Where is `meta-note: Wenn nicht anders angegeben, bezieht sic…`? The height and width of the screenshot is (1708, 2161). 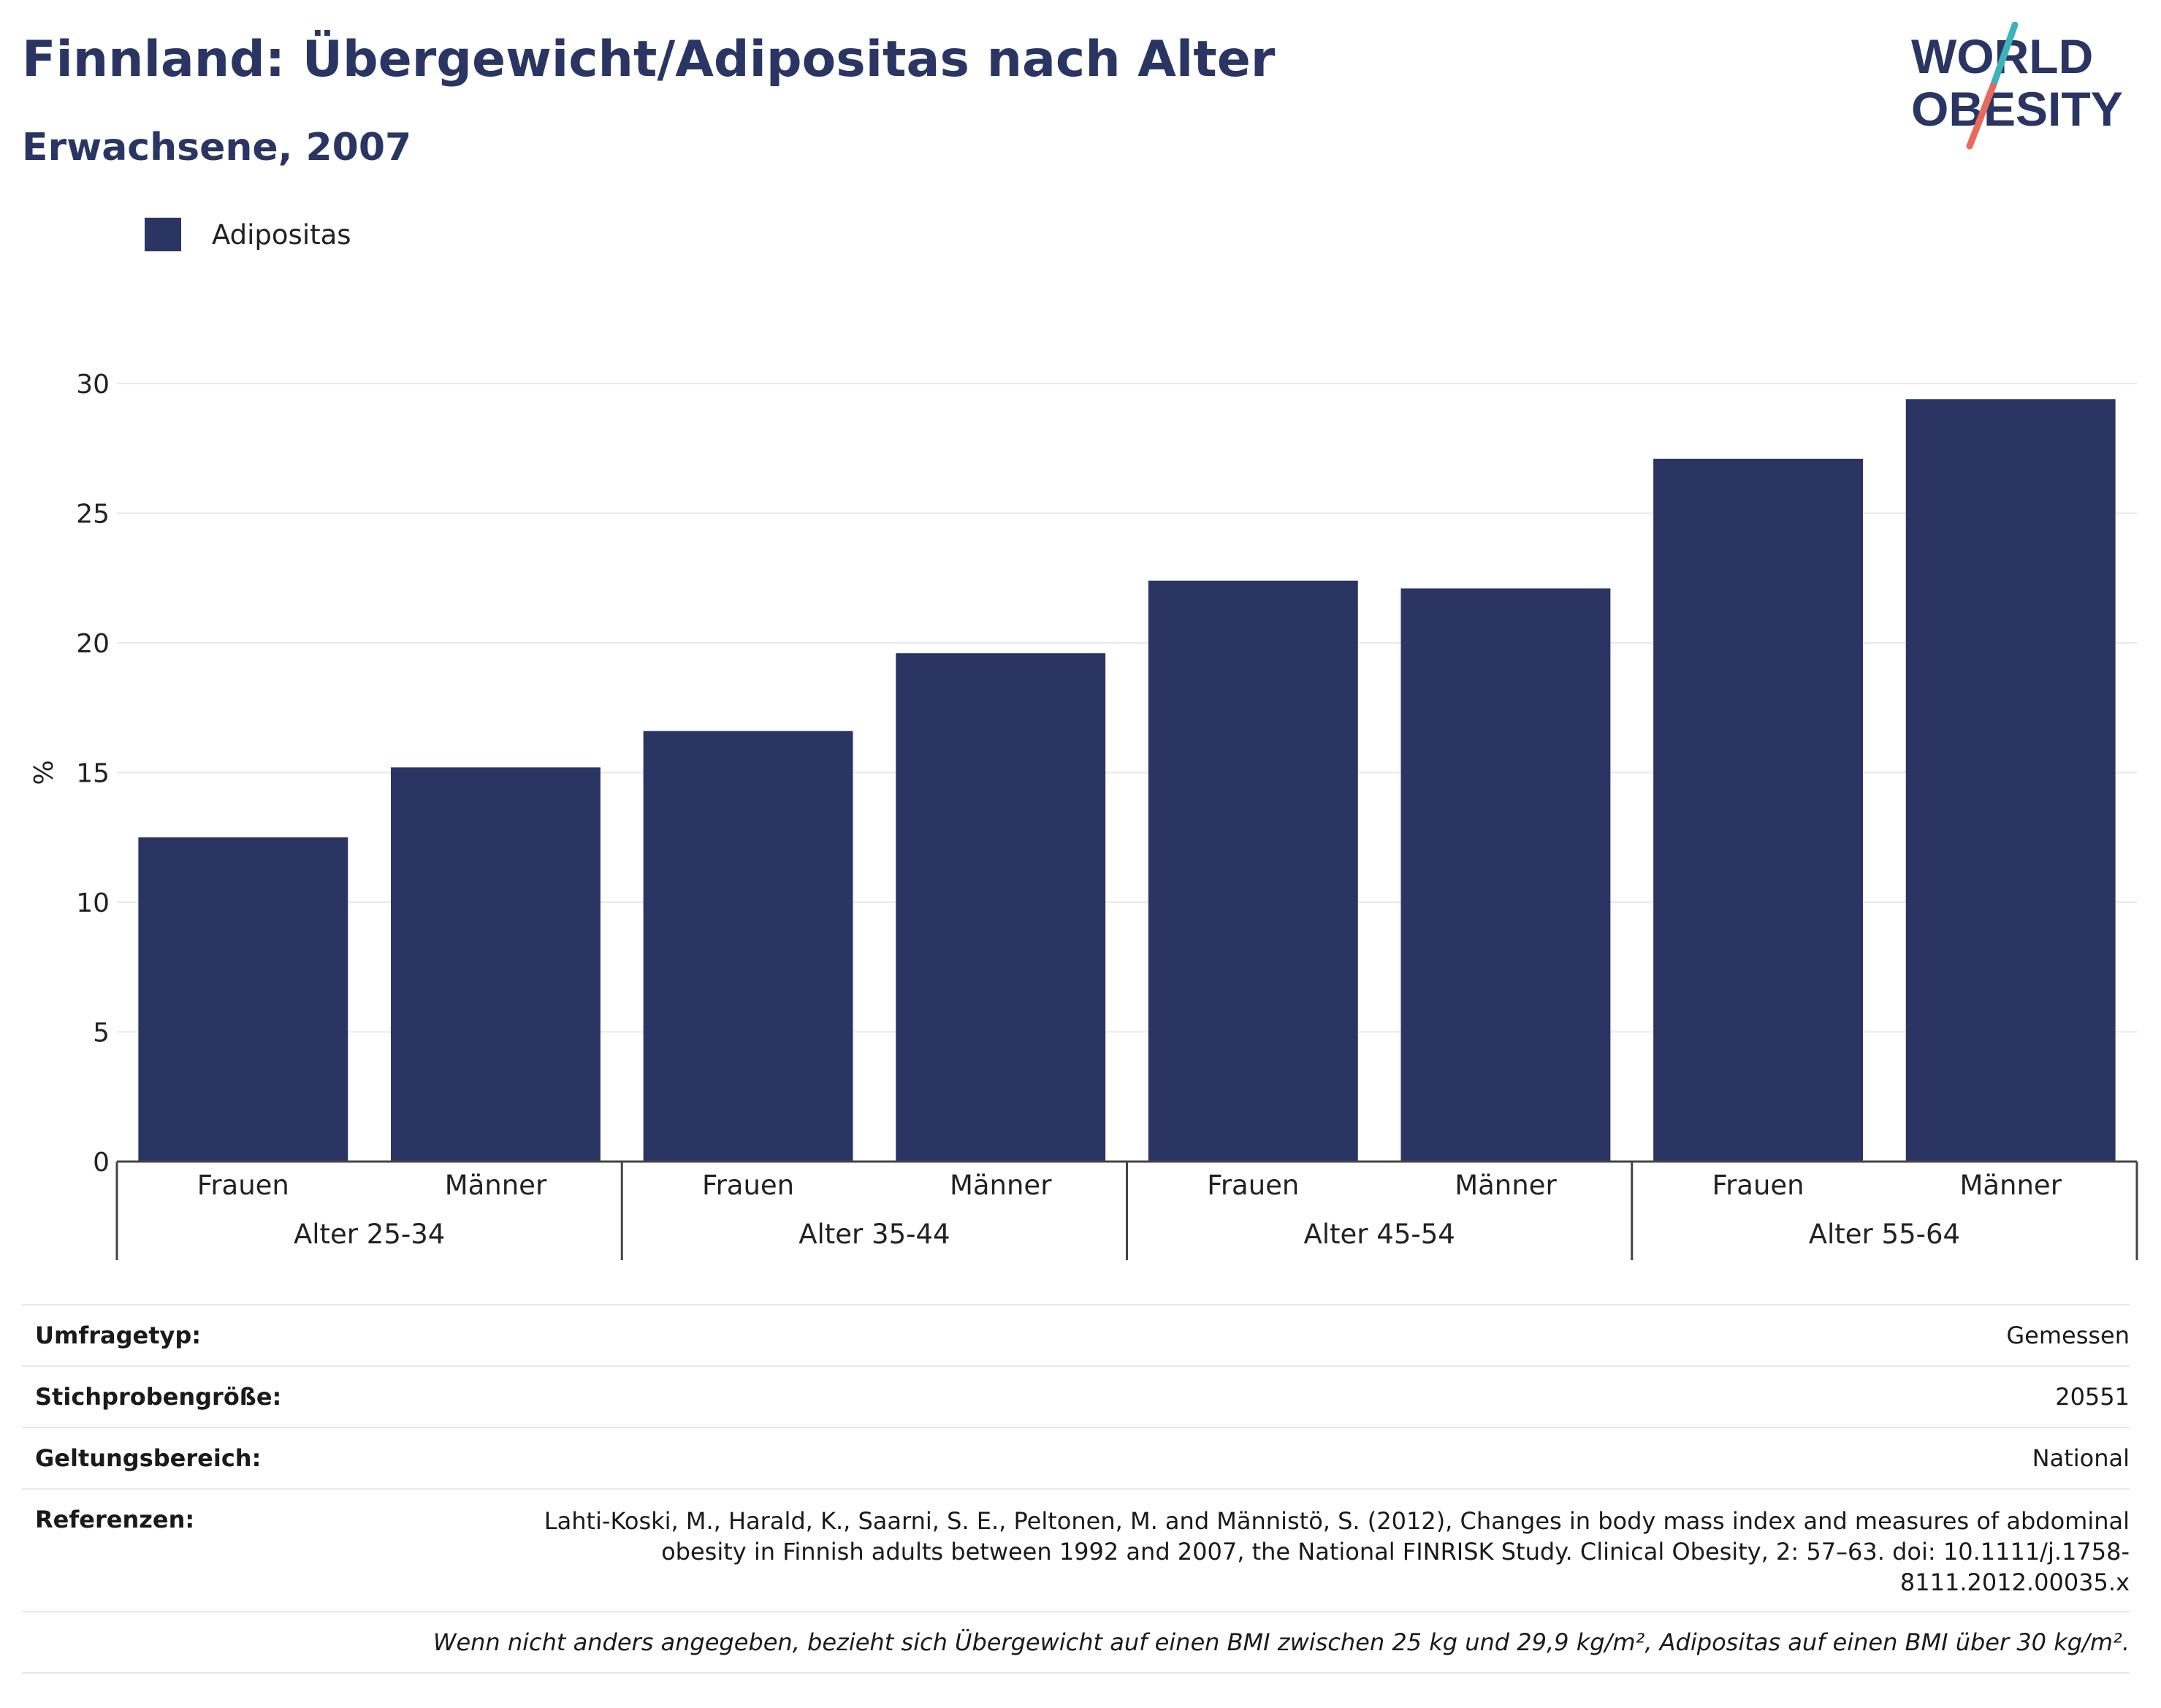 meta-note: Wenn nicht anders angegeben, bezieht sic… is located at coordinates (1076, 1643).